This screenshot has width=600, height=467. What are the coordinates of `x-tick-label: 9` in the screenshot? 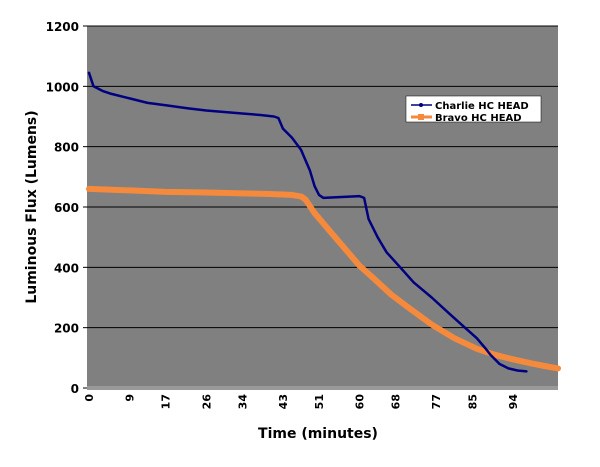 It's located at (130, 398).